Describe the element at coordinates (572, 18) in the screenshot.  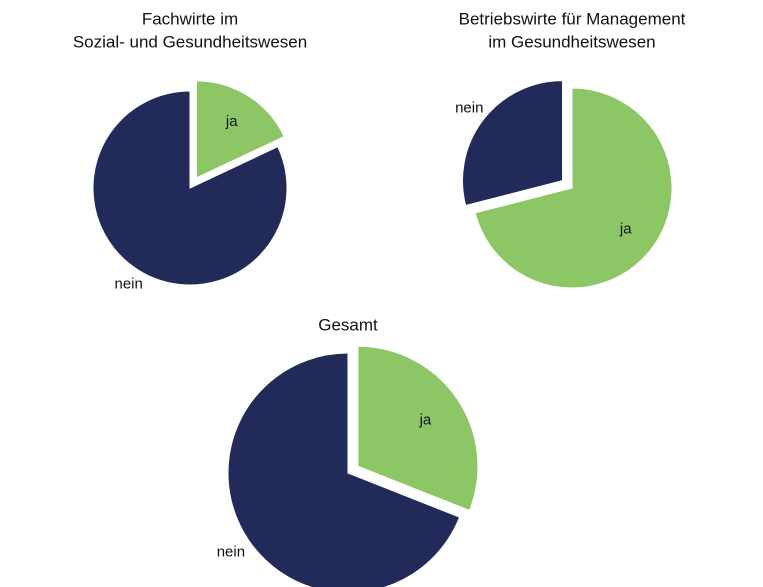
I see `chart-title: Betriebswirte für Management` at that location.